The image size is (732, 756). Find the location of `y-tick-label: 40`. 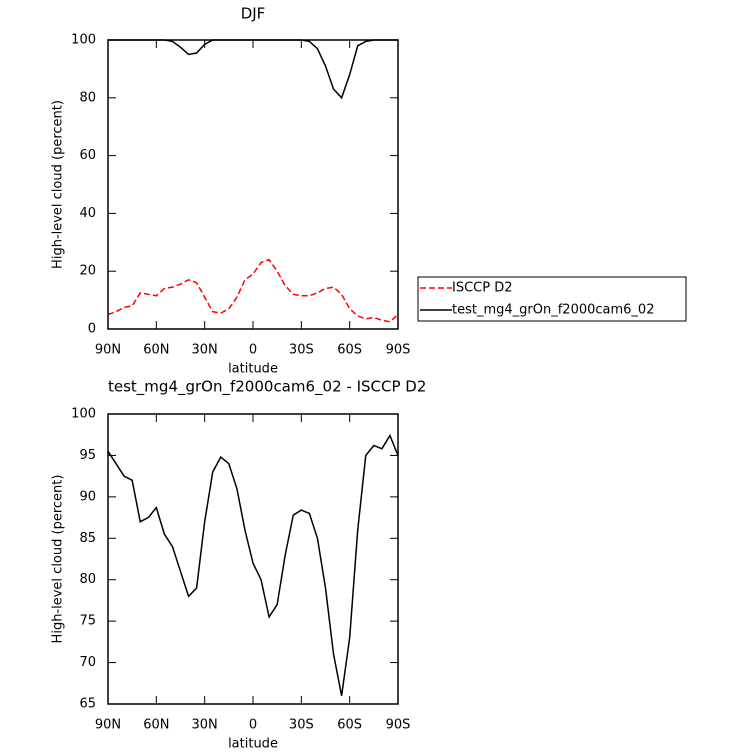

y-tick-label: 40 is located at coordinates (87, 213).